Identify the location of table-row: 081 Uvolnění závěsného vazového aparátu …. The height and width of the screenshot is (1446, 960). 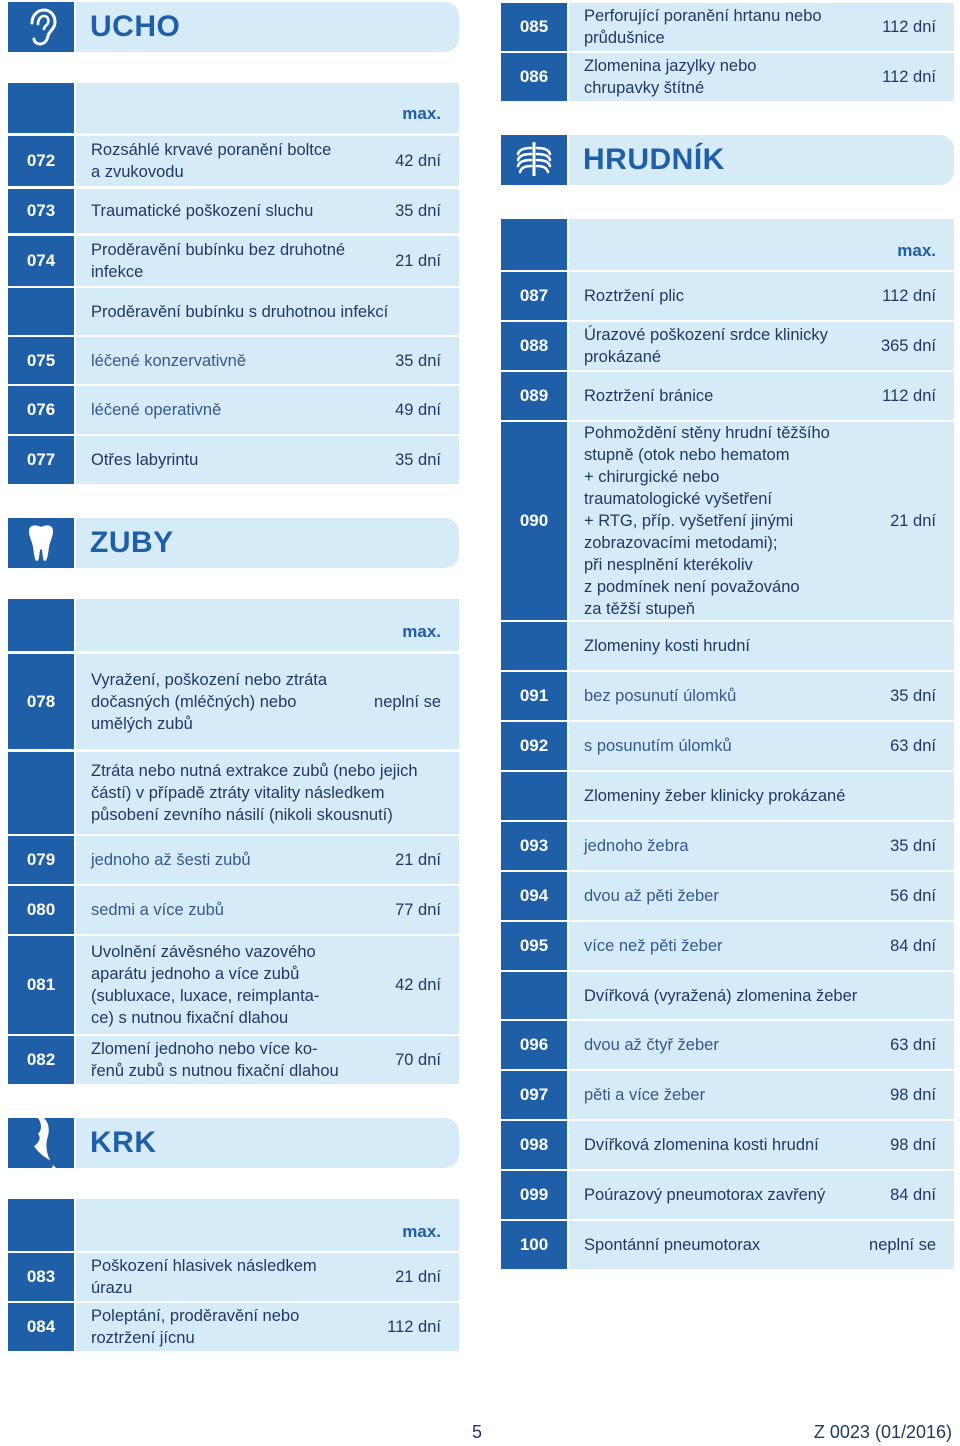
(233, 985).